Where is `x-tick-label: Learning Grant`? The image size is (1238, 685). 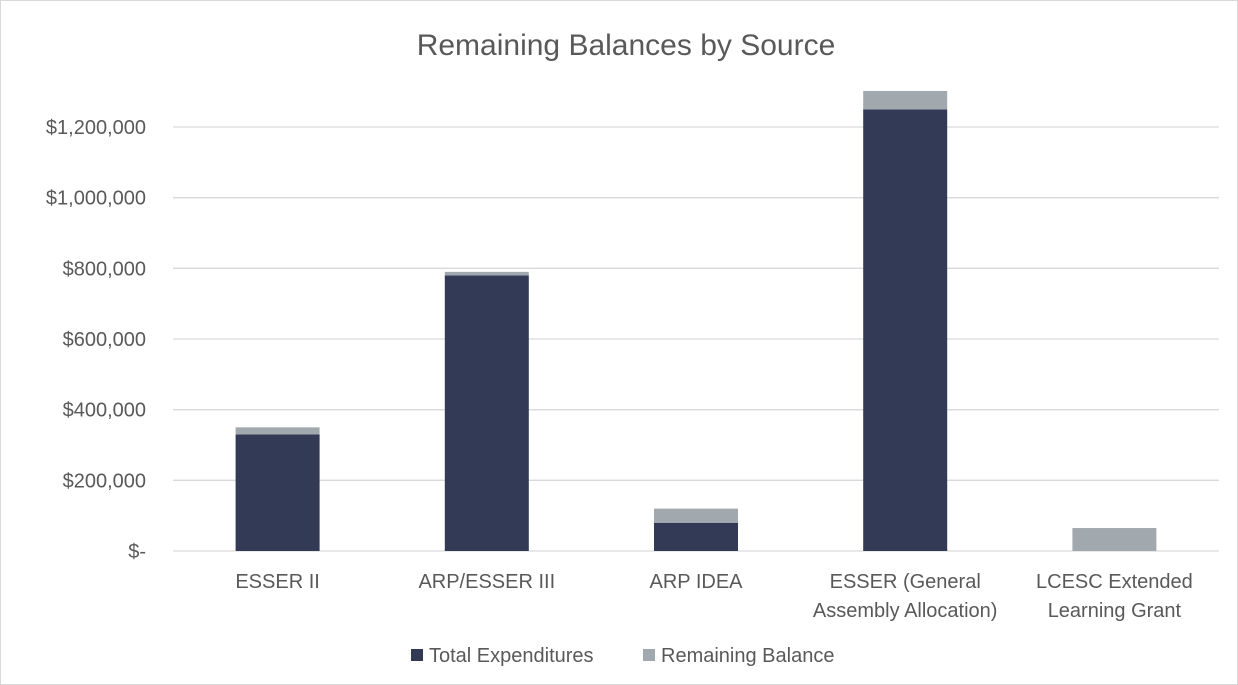
x-tick-label: Learning Grant is located at coordinates (1115, 611).